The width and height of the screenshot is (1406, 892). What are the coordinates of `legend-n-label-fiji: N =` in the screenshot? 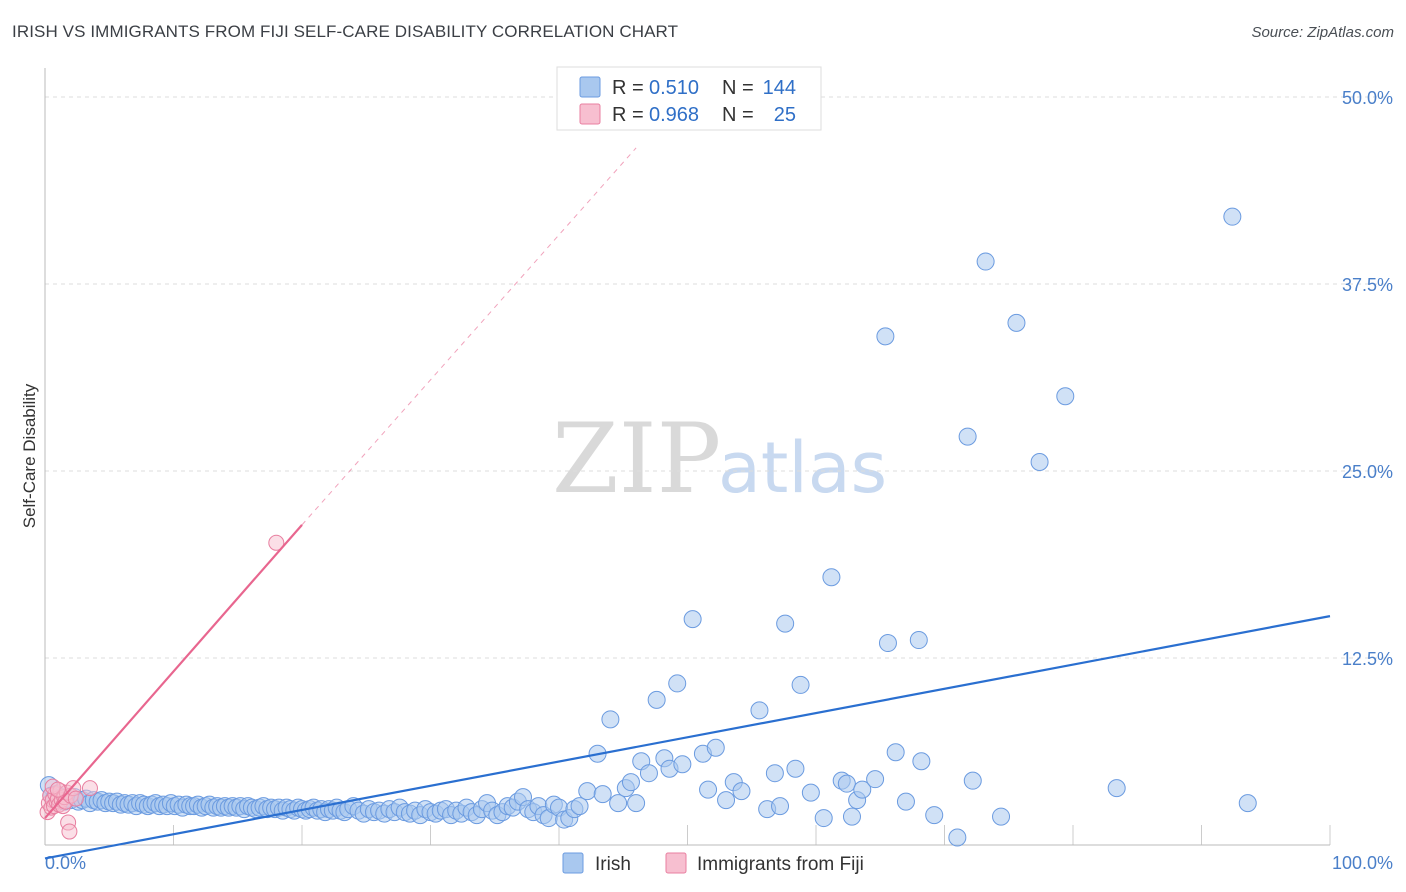 It's located at (738, 115).